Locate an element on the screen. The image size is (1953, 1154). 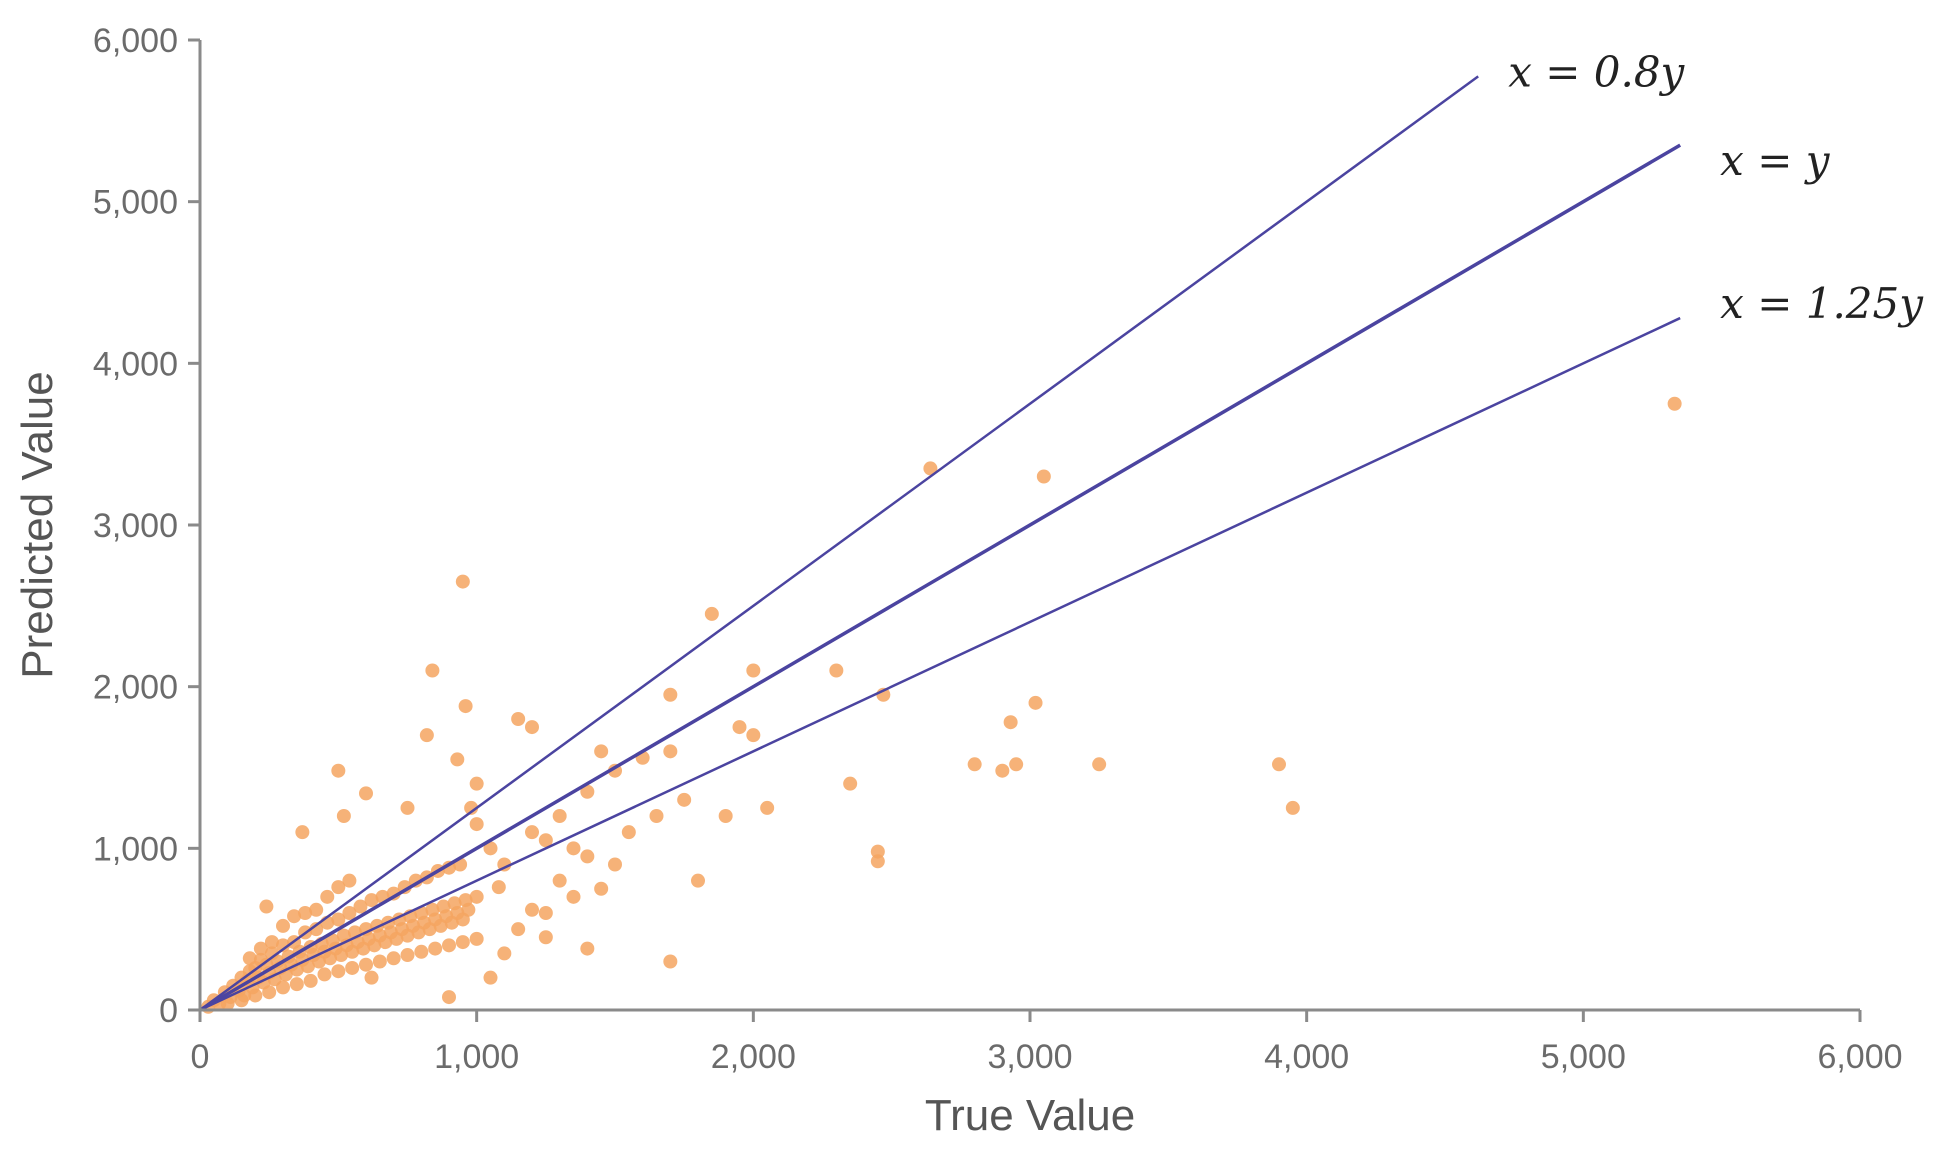
x-tick-label: 2,000 is located at coordinates (753, 1057).